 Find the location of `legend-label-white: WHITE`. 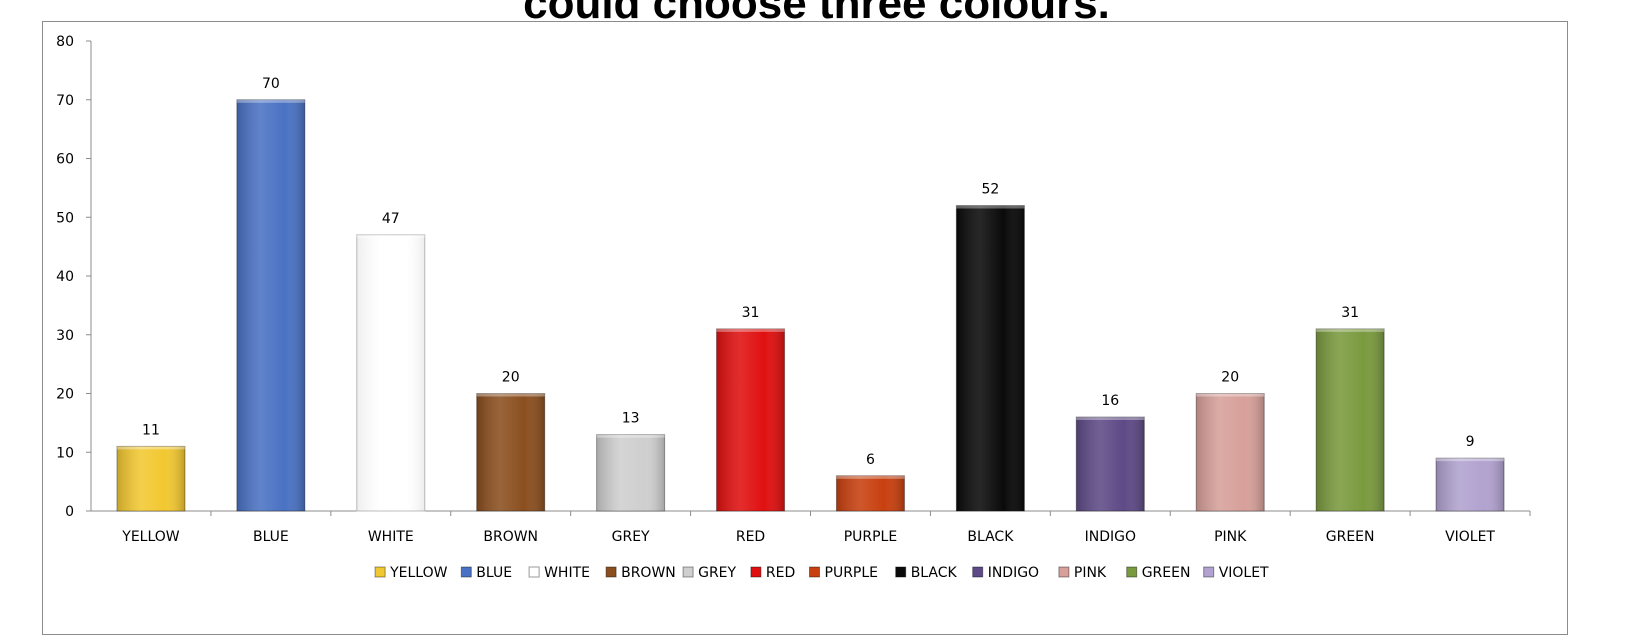

legend-label-white: WHITE is located at coordinates (567, 573).